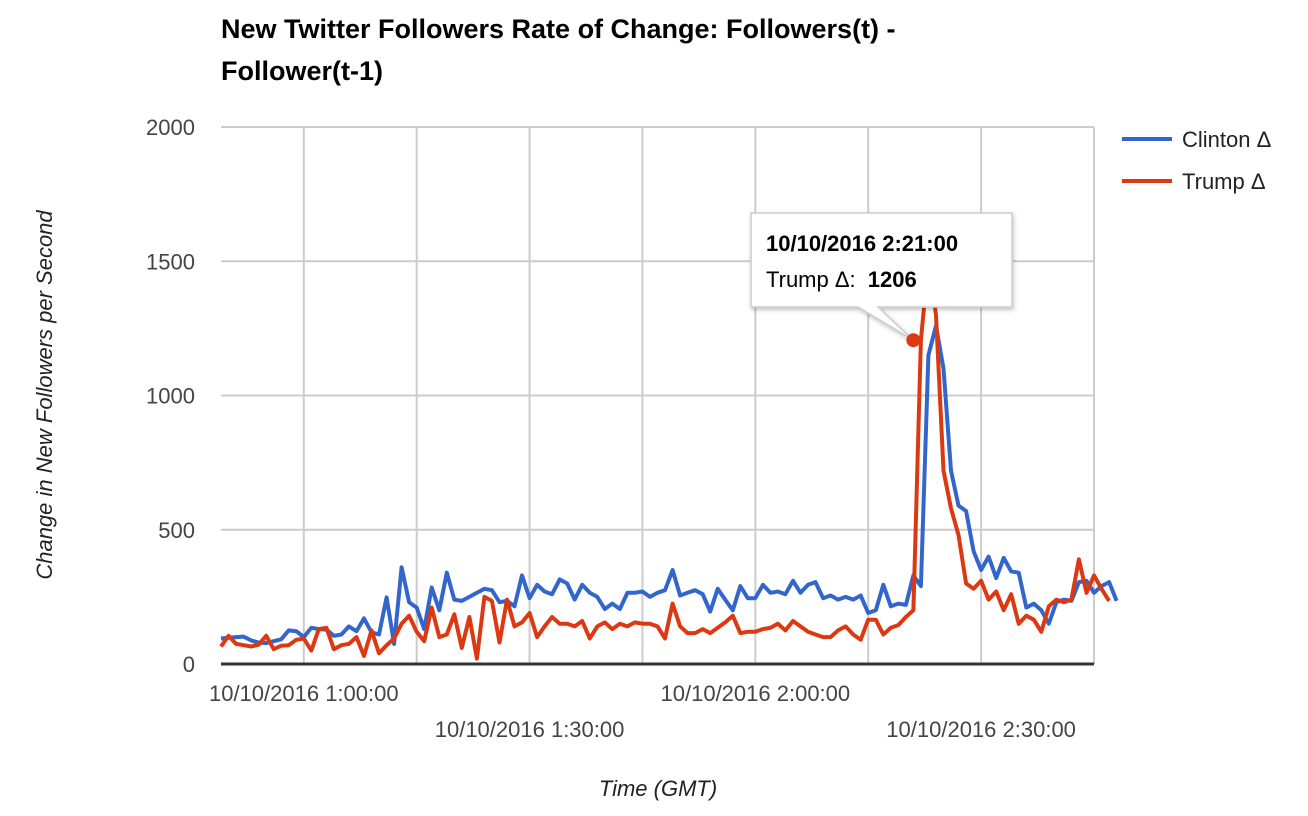 This screenshot has height=816, width=1308. I want to click on tooltip-body: Trump Δ: 1206, so click(841, 279).